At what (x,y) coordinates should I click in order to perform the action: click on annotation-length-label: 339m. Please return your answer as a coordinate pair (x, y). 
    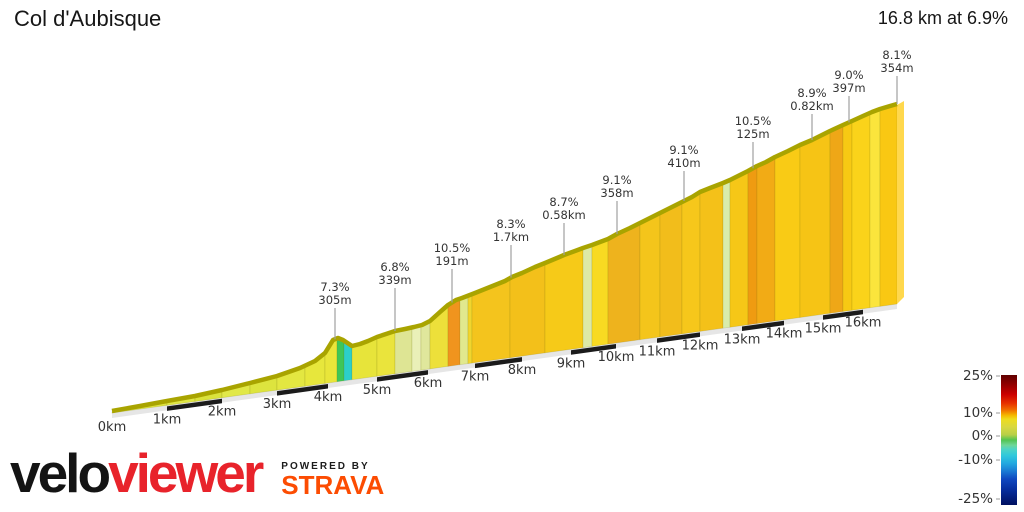
    Looking at the image, I should click on (394, 280).